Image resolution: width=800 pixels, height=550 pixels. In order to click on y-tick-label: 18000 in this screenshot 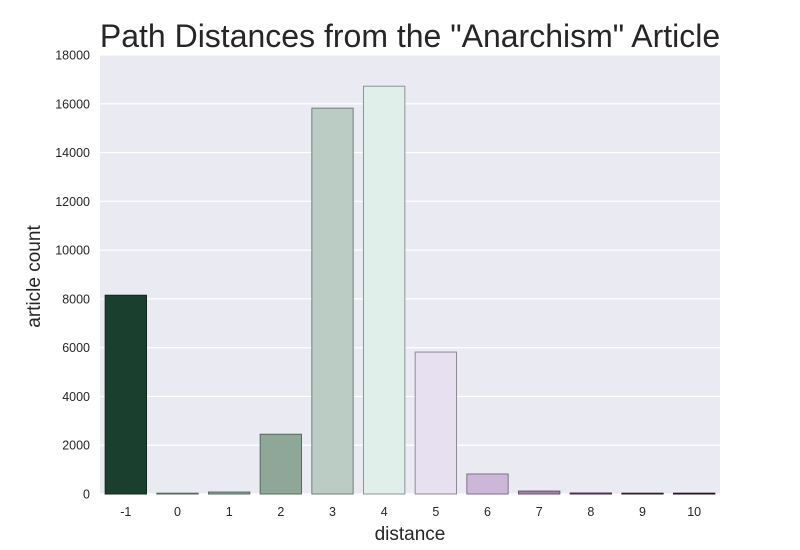, I will do `click(72, 56)`.